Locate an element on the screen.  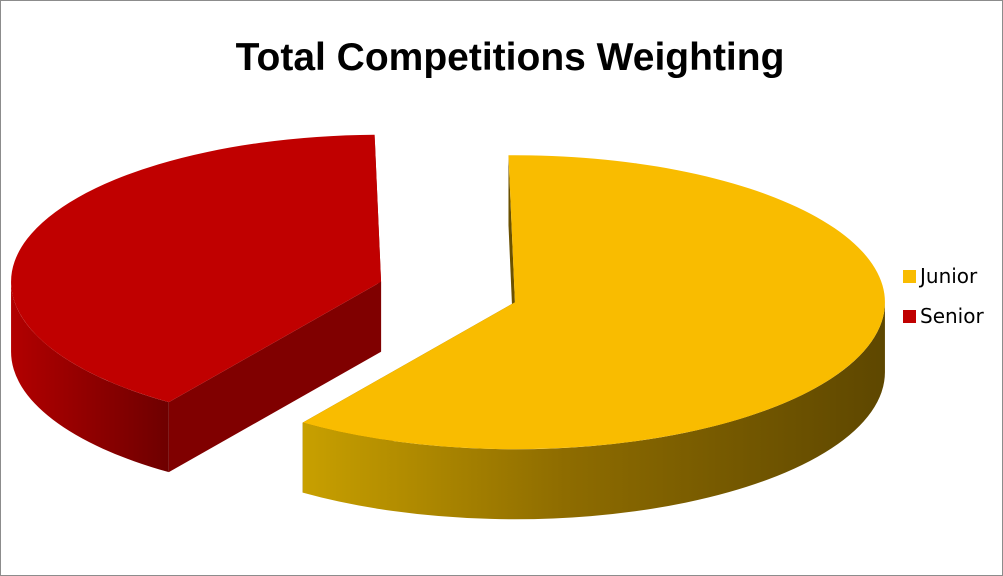
legend-swatch-junior is located at coordinates (909, 276).